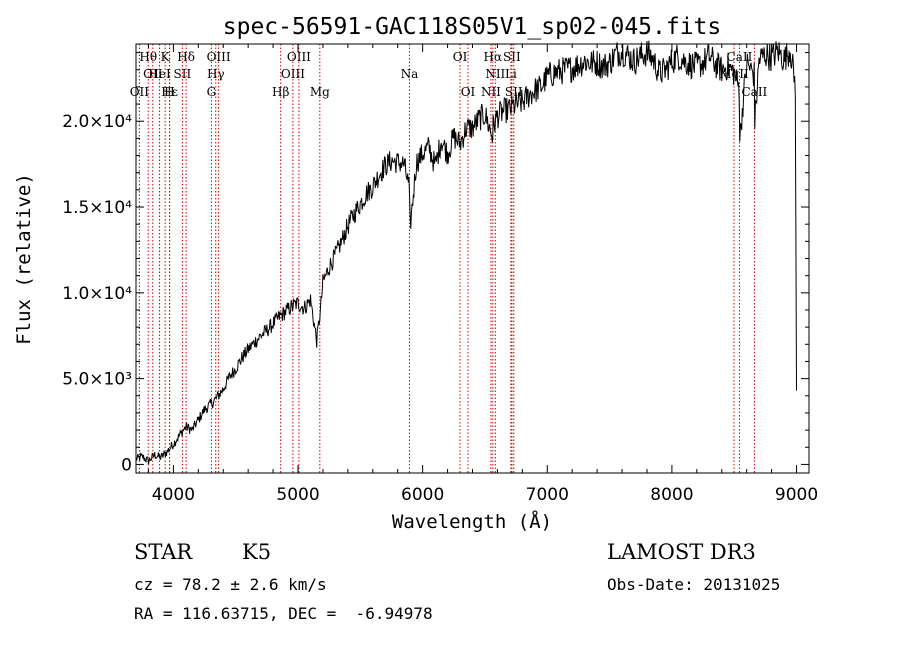 This screenshot has width=900, height=649. What do you see at coordinates (212, 92) in the screenshot?
I see `line-marker-label-10: G` at bounding box center [212, 92].